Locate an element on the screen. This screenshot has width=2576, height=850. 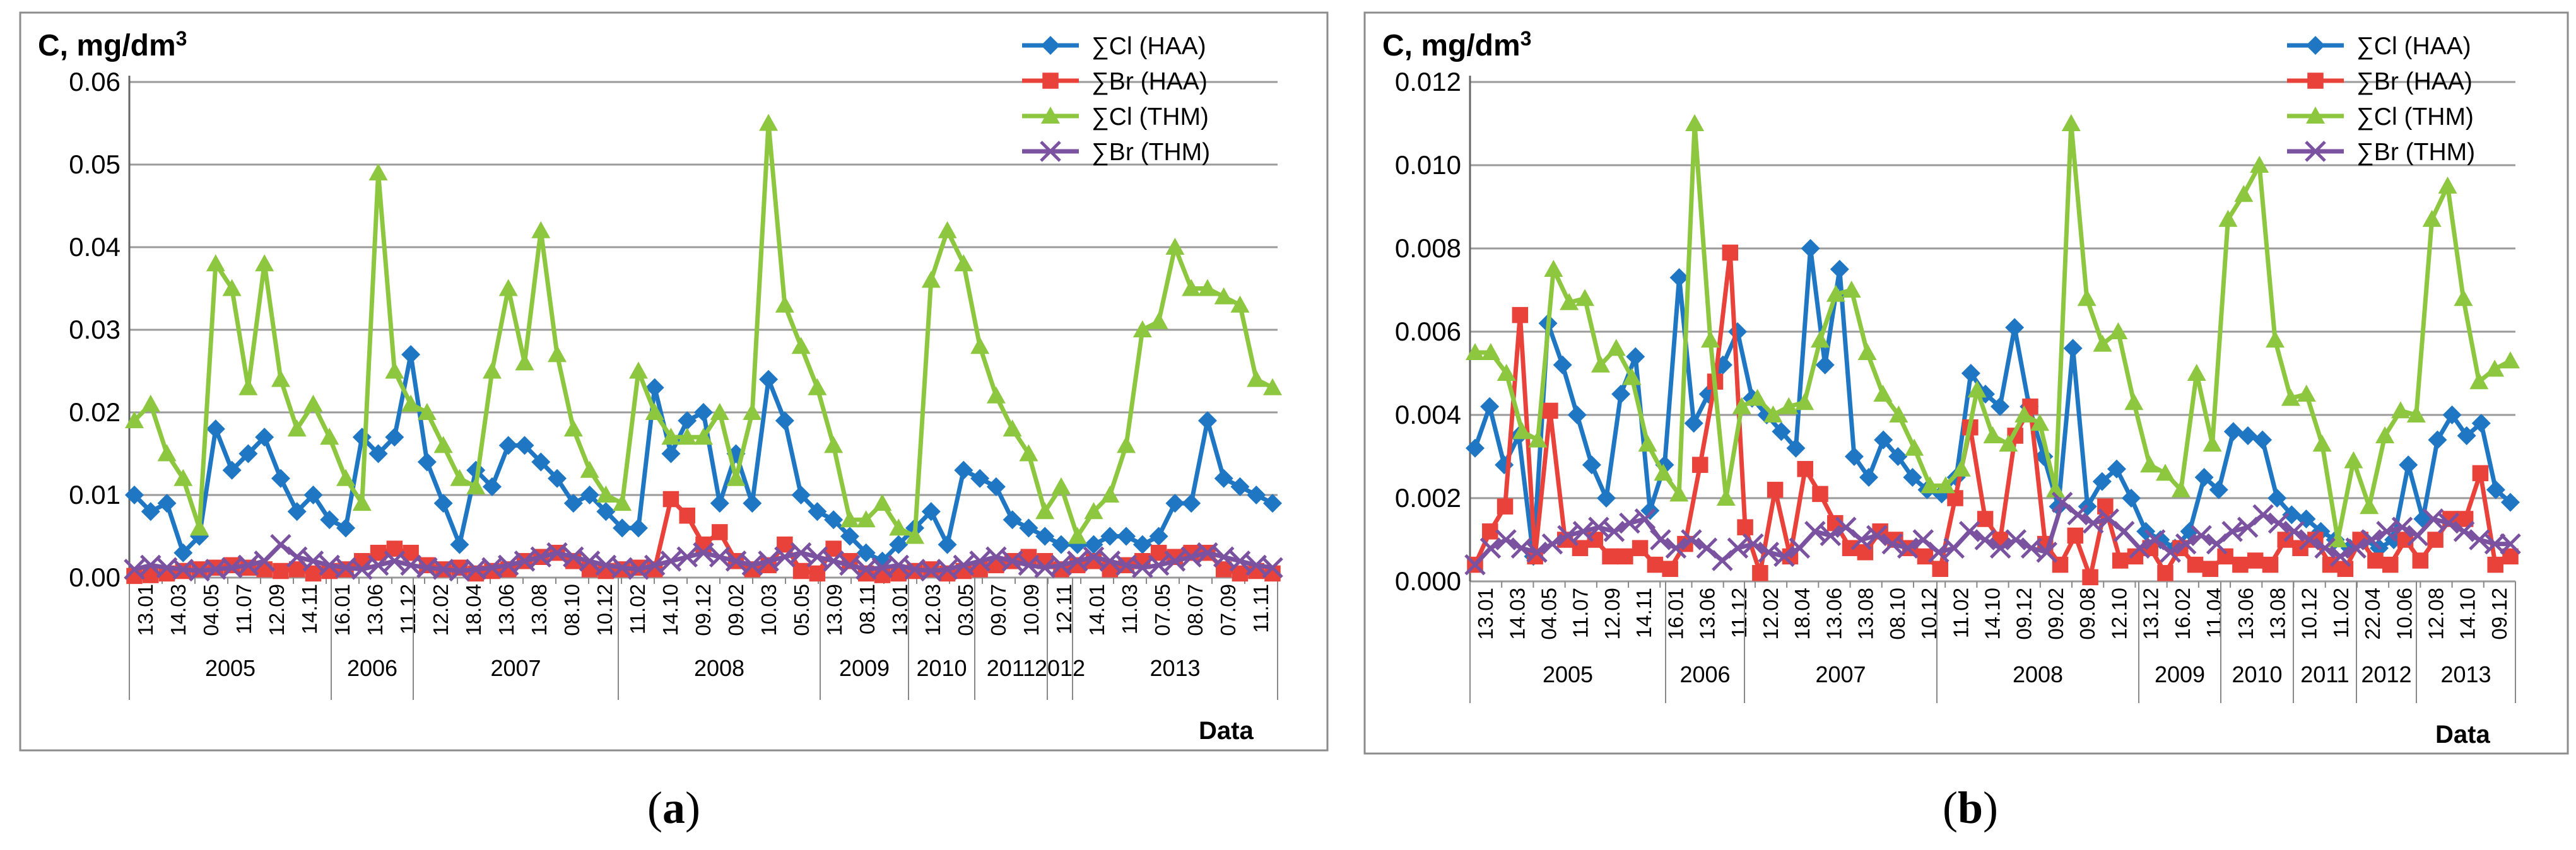
y-tick-label: 0.01 is located at coordinates (95, 494).